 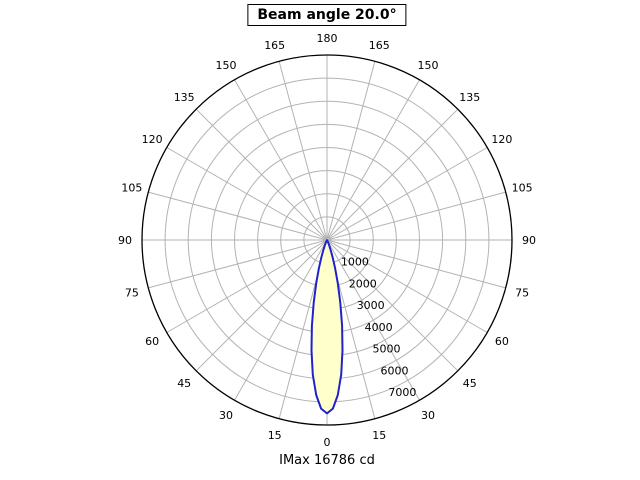 I want to click on radial-tick-label: 7000, so click(x=402, y=392).